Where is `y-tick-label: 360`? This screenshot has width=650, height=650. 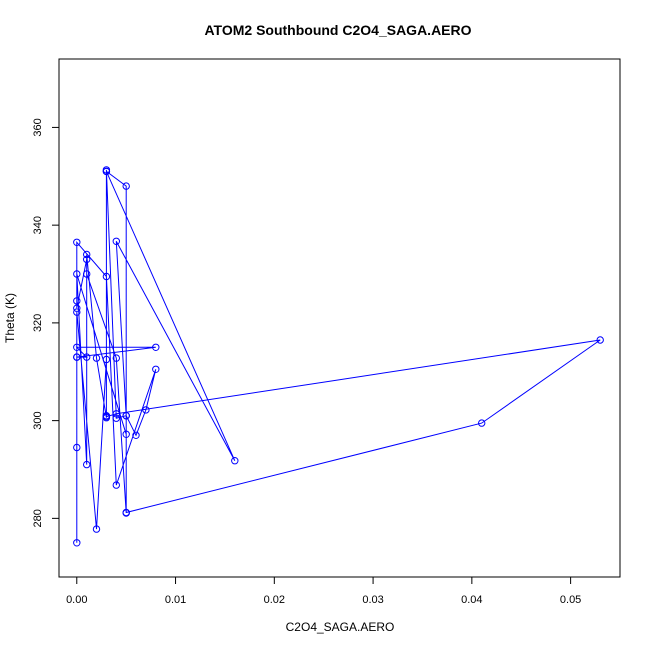 y-tick-label: 360 is located at coordinates (38, 127).